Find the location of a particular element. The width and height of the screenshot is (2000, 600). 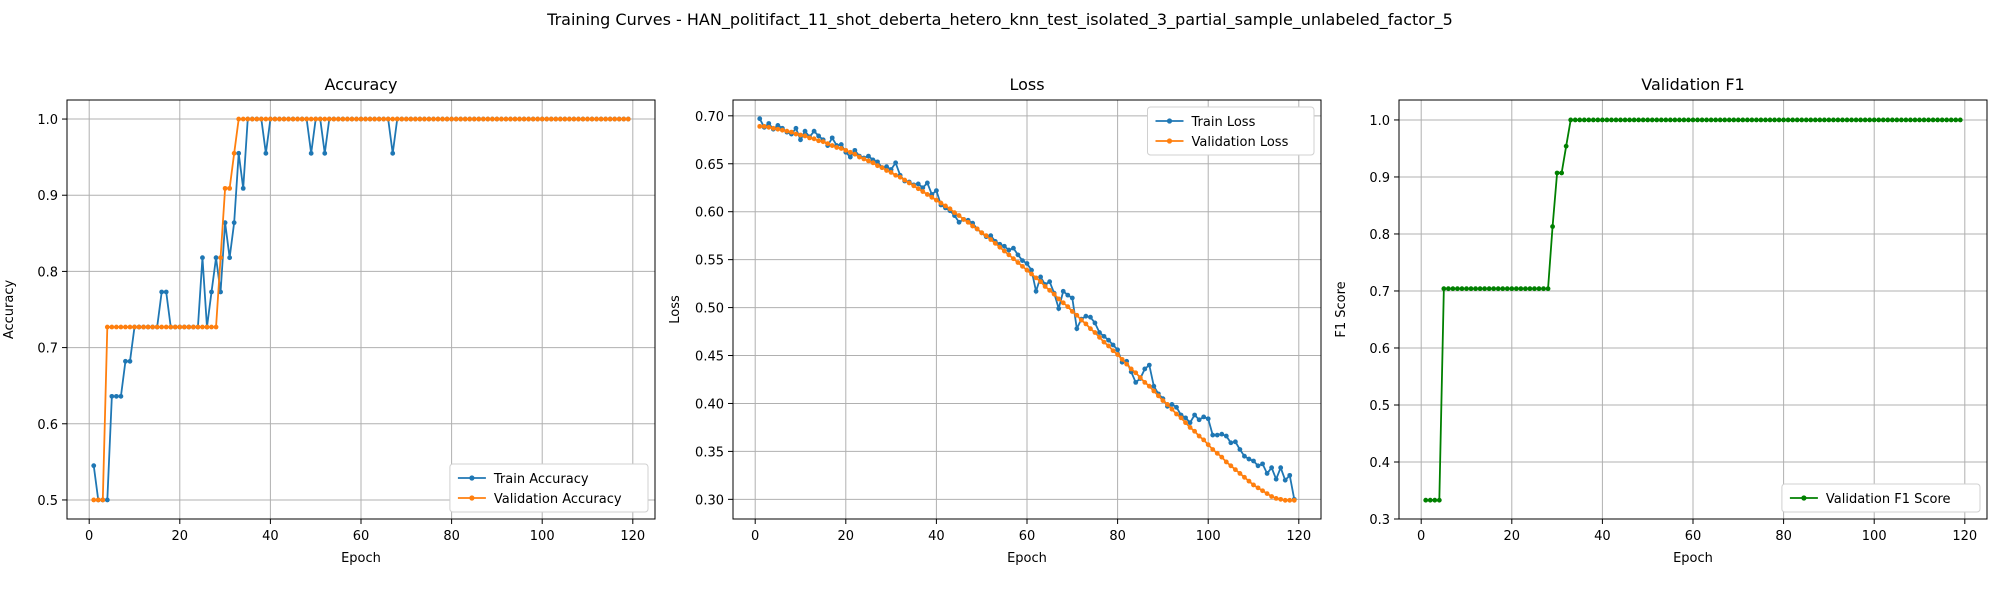

accuracy-x-tick-label: 120 is located at coordinates (632, 536).